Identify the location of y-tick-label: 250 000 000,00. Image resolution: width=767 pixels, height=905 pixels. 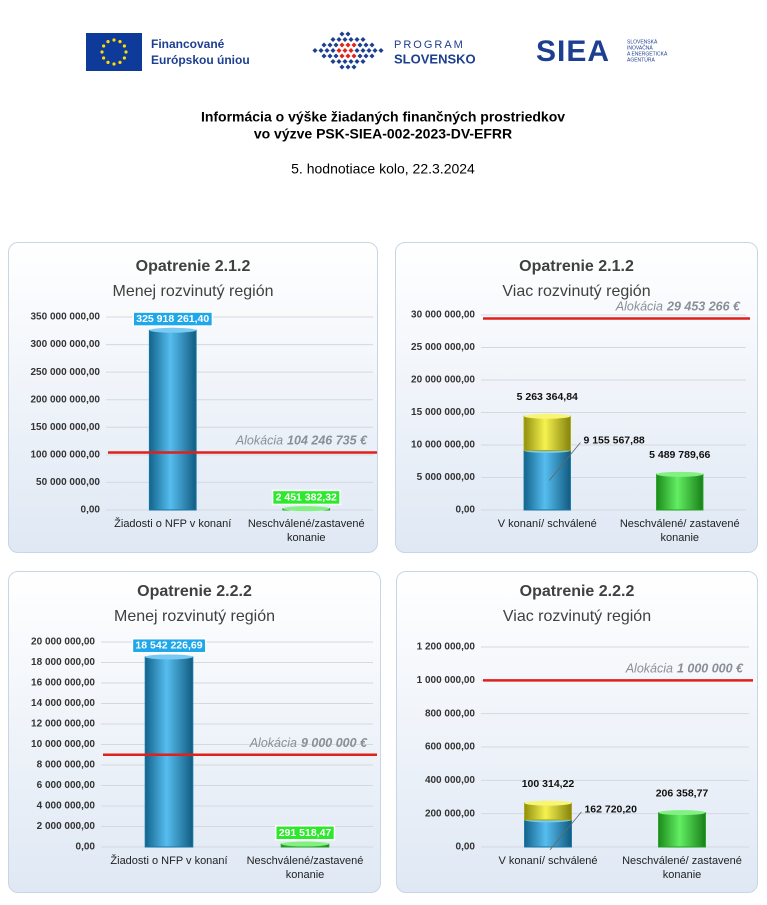
(65, 372).